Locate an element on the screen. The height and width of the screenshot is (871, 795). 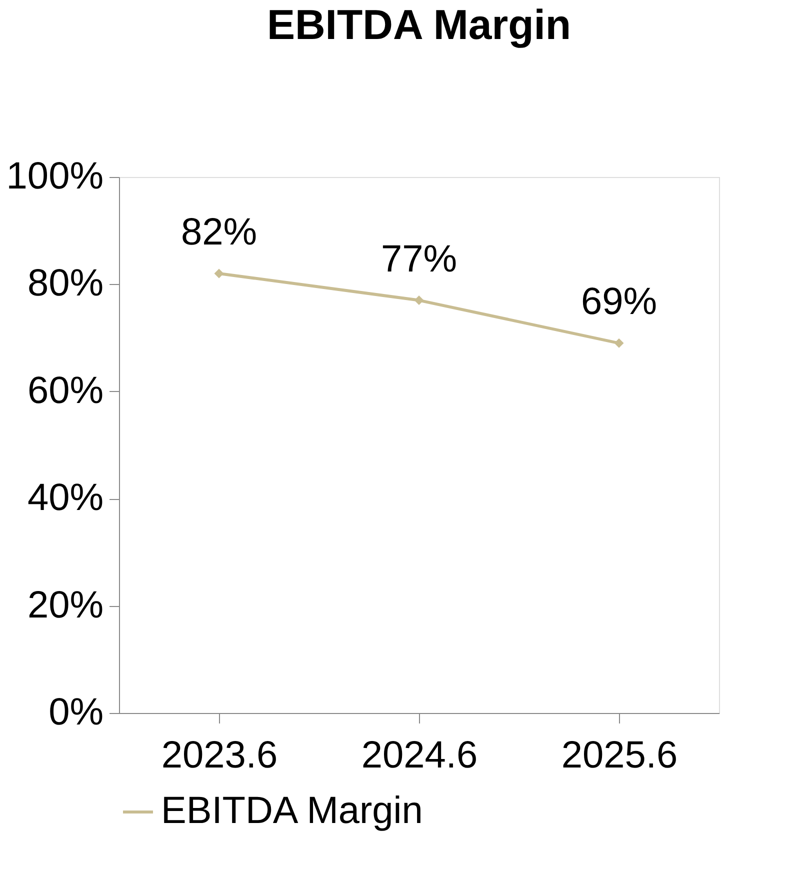
chart-title: EBITDA Margin is located at coordinates (419, 24).